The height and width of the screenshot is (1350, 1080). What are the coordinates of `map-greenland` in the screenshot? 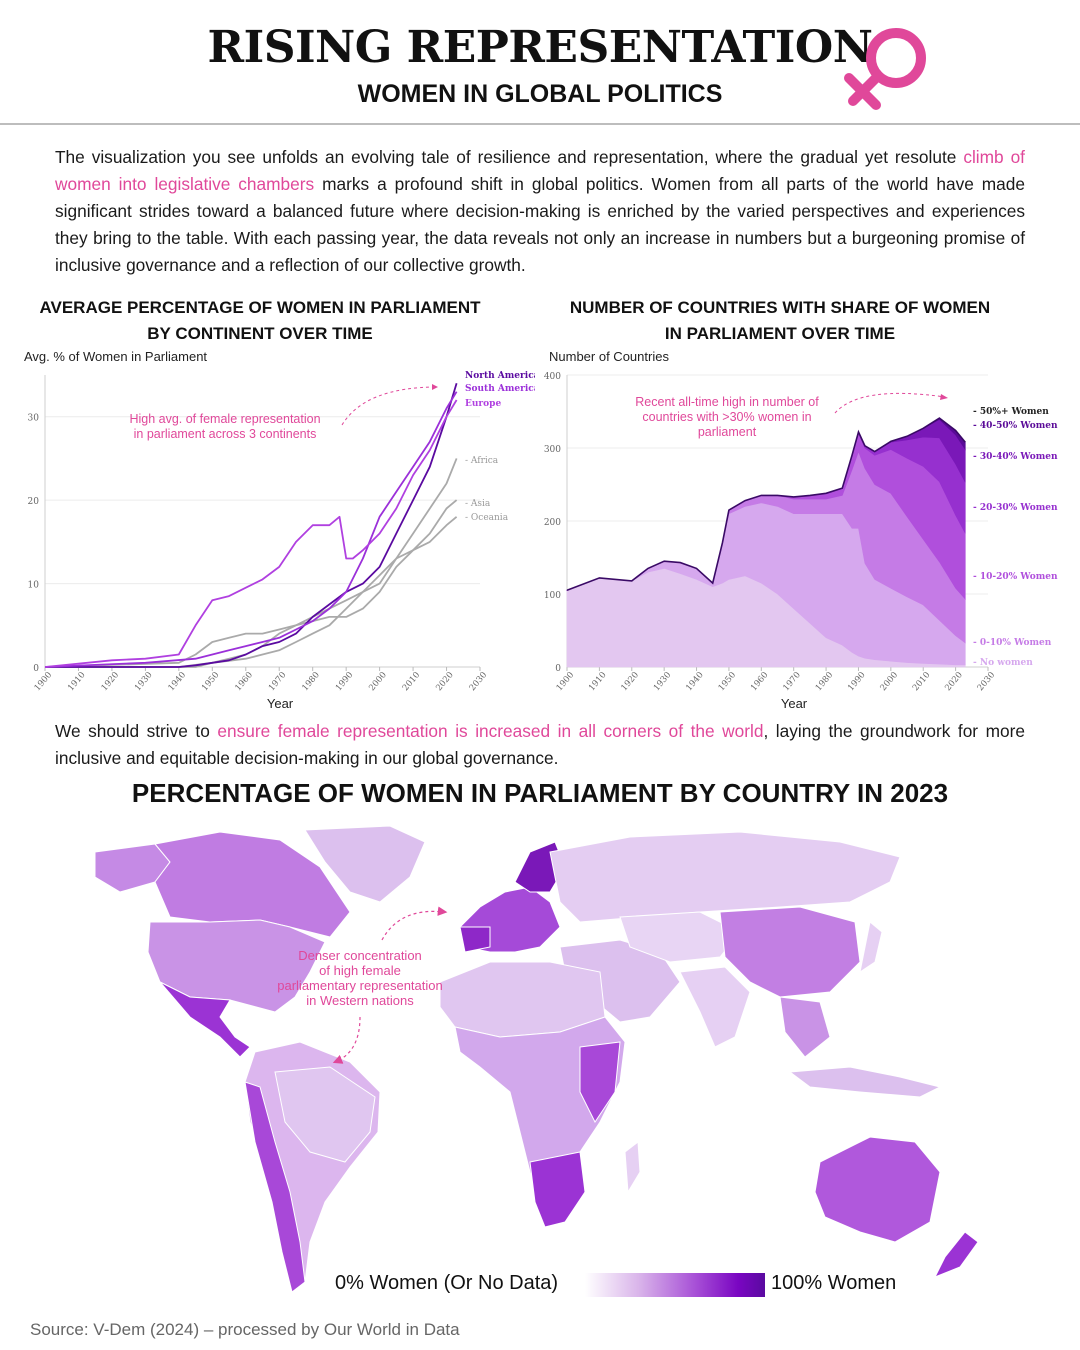 It's located at (365, 864).